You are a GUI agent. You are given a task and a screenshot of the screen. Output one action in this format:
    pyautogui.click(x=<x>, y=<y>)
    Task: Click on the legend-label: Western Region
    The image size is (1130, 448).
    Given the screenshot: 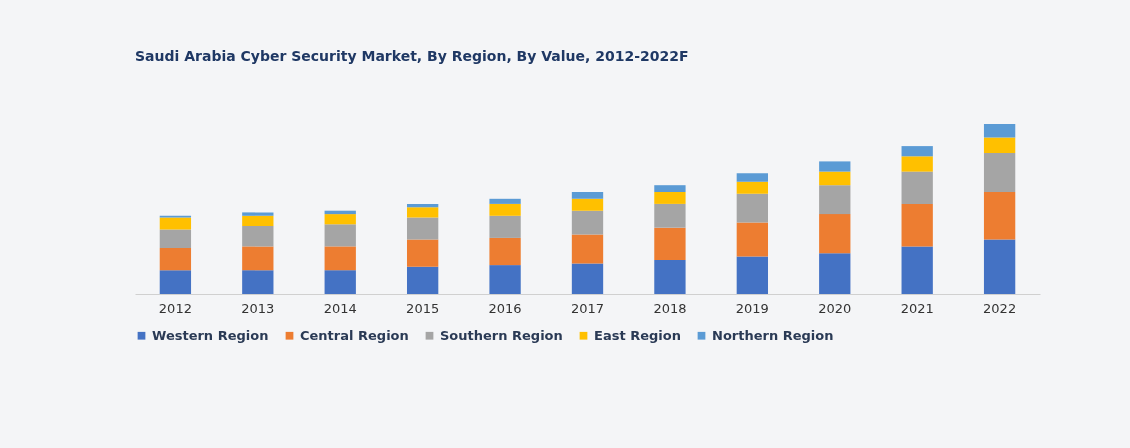 What is the action you would take?
    pyautogui.click(x=210, y=335)
    